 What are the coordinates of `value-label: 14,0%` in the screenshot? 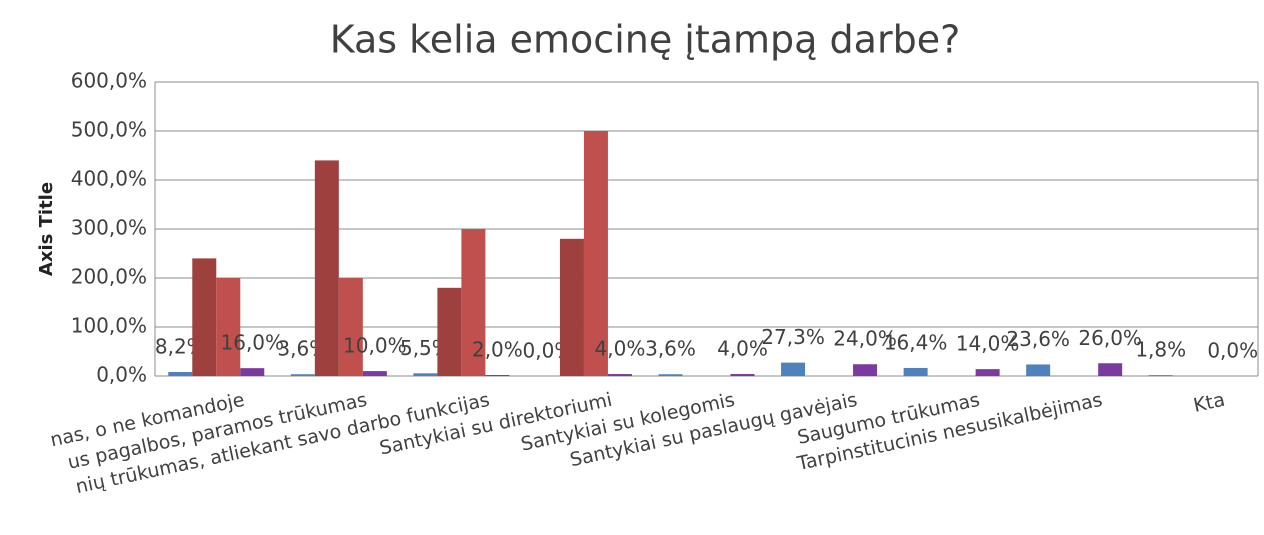 It's located at (988, 344).